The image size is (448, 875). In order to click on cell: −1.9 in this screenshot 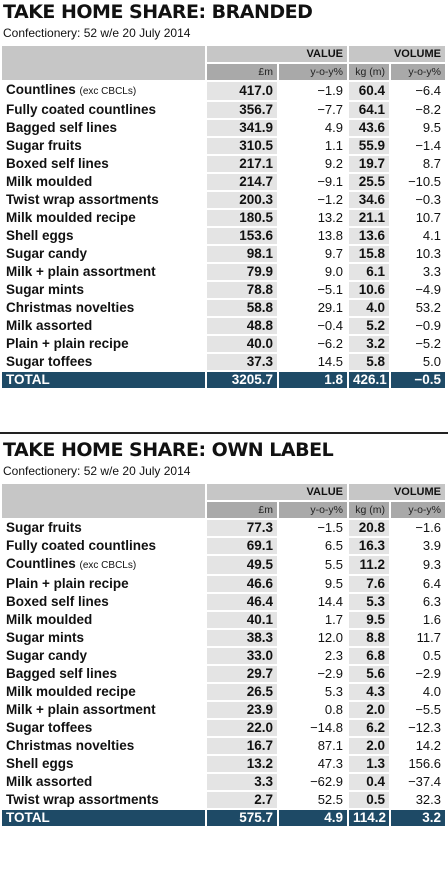, I will do `click(313, 91)`.